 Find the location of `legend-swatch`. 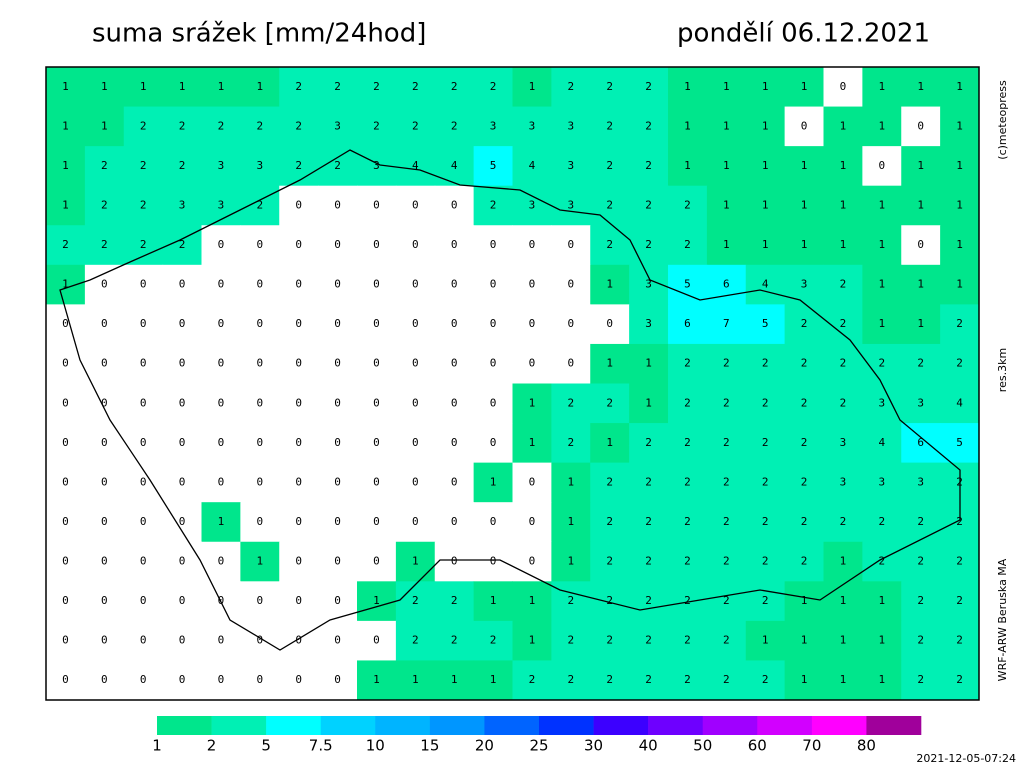

legend-swatch is located at coordinates (457, 725).